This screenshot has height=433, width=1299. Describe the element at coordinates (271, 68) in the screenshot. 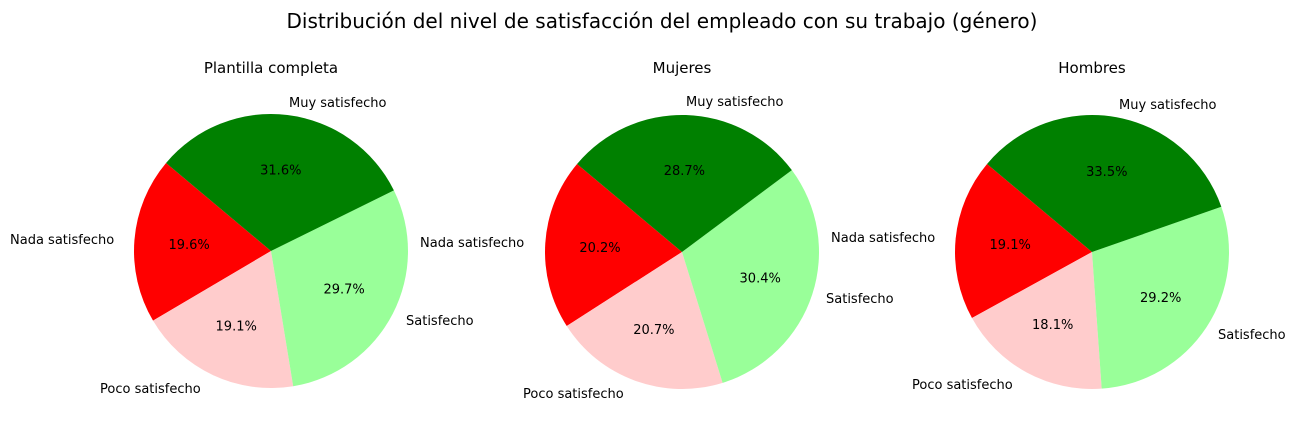

I see `pie-title: Plantilla completa` at that location.